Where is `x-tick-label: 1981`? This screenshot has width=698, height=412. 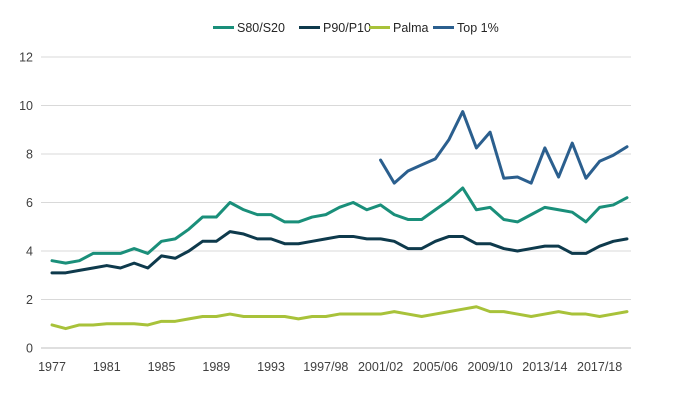
x-tick-label: 1981 is located at coordinates (107, 367).